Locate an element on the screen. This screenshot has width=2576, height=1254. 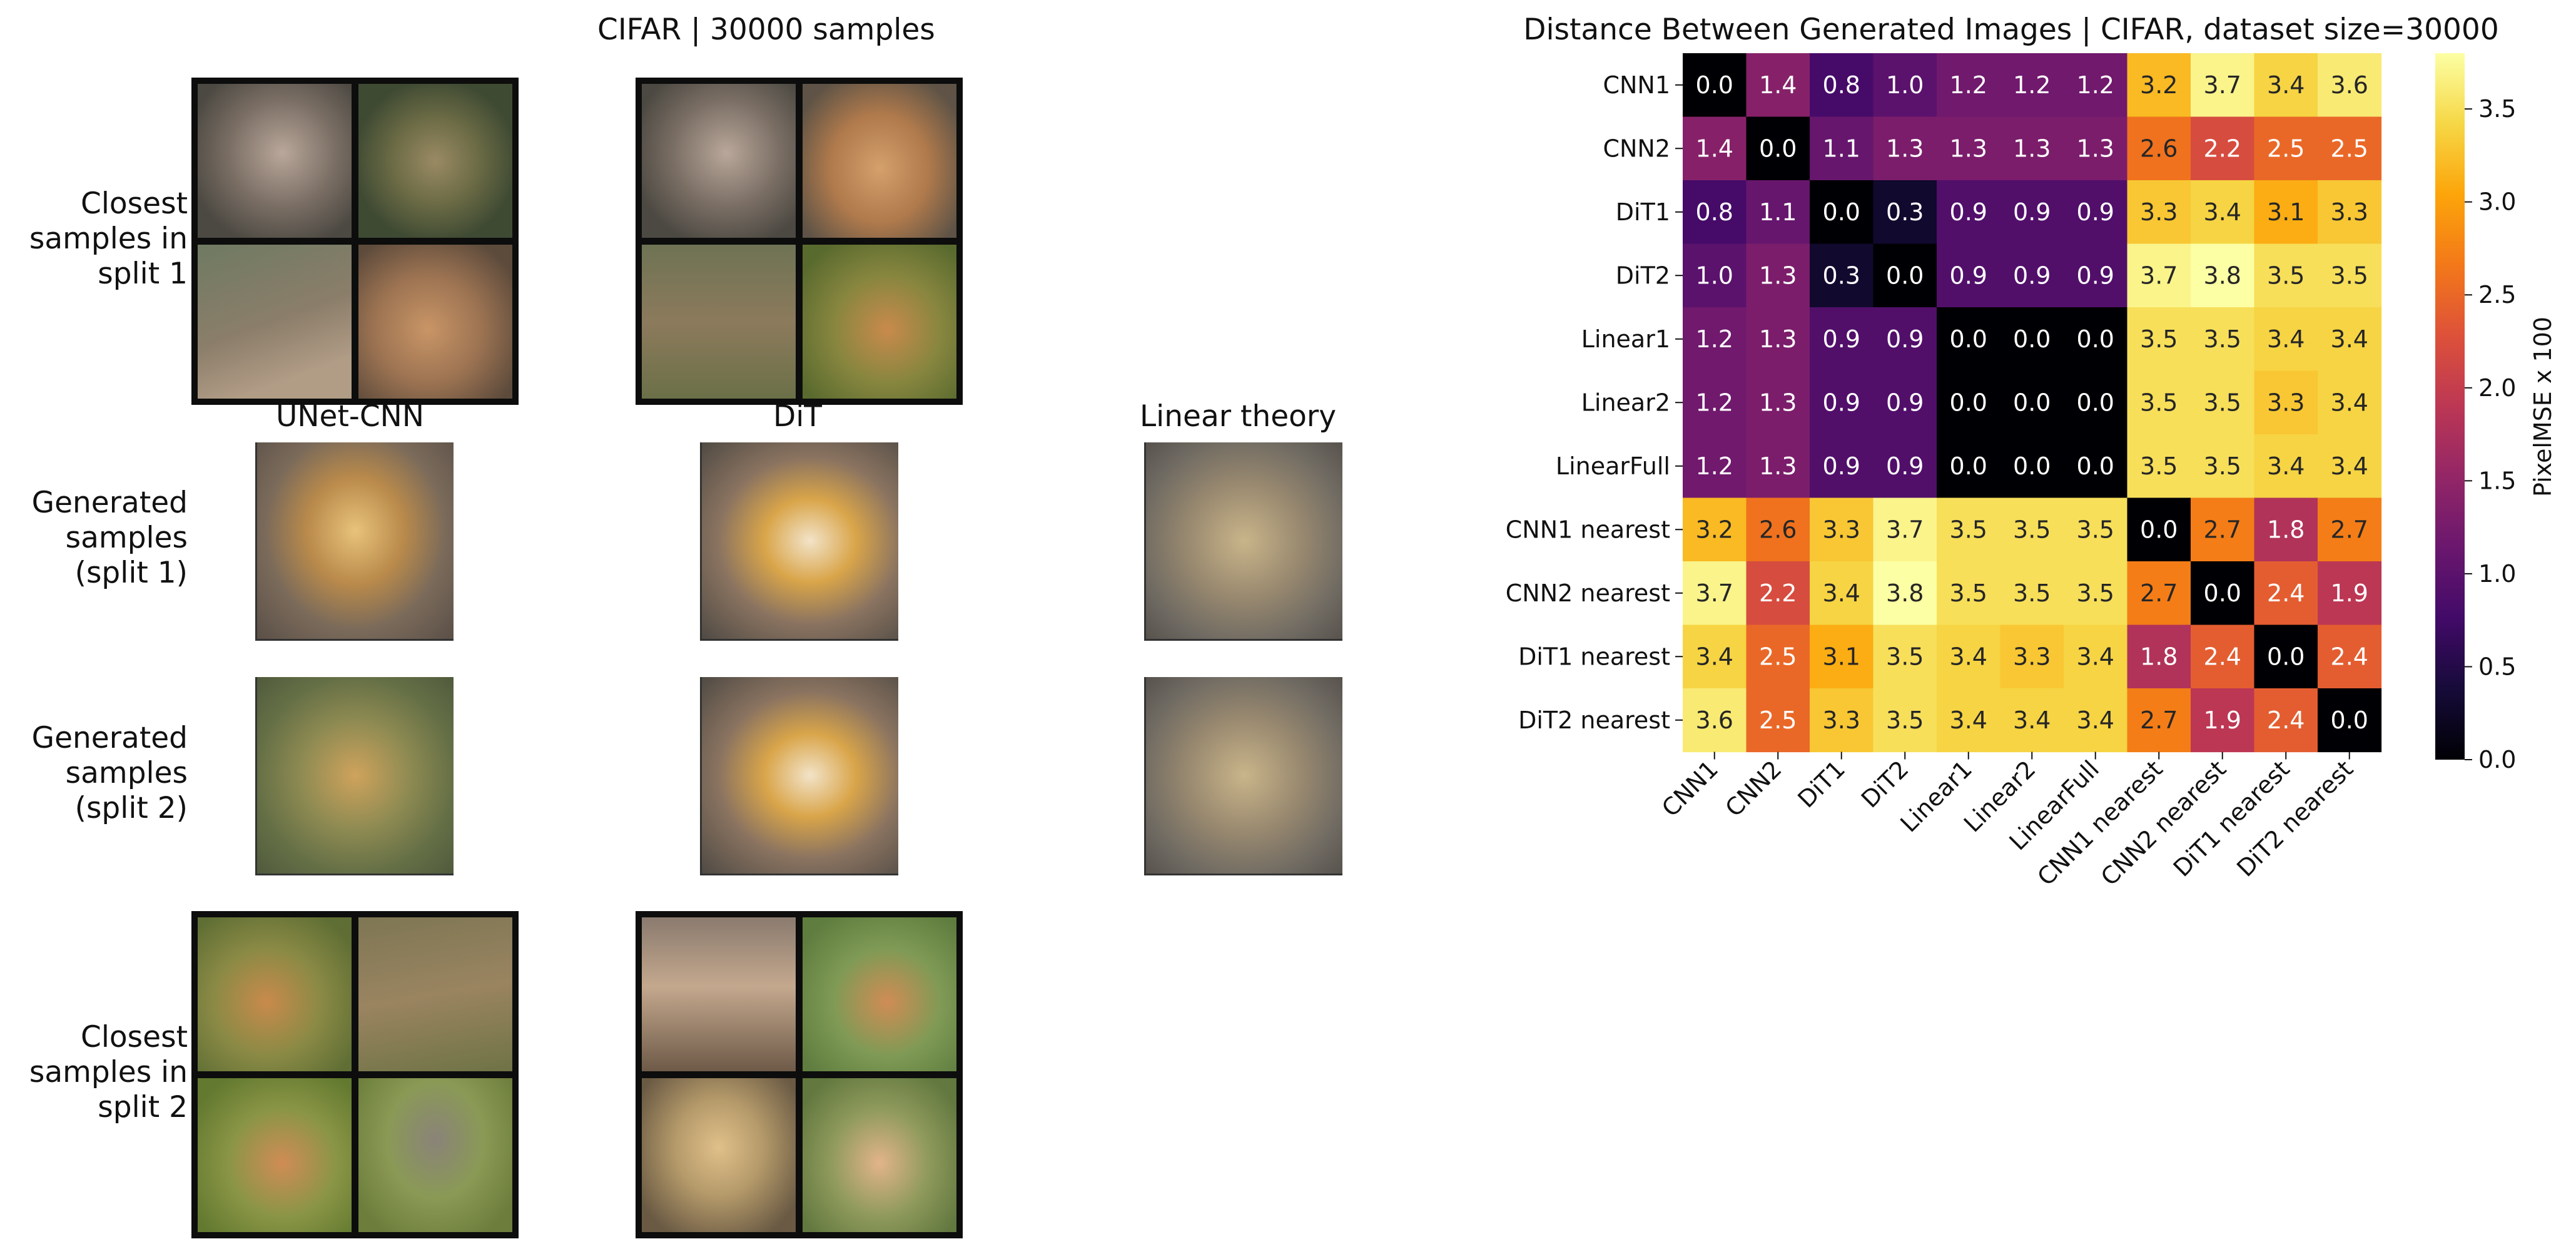
y-tick-label: DiT1 is located at coordinates (1643, 212).